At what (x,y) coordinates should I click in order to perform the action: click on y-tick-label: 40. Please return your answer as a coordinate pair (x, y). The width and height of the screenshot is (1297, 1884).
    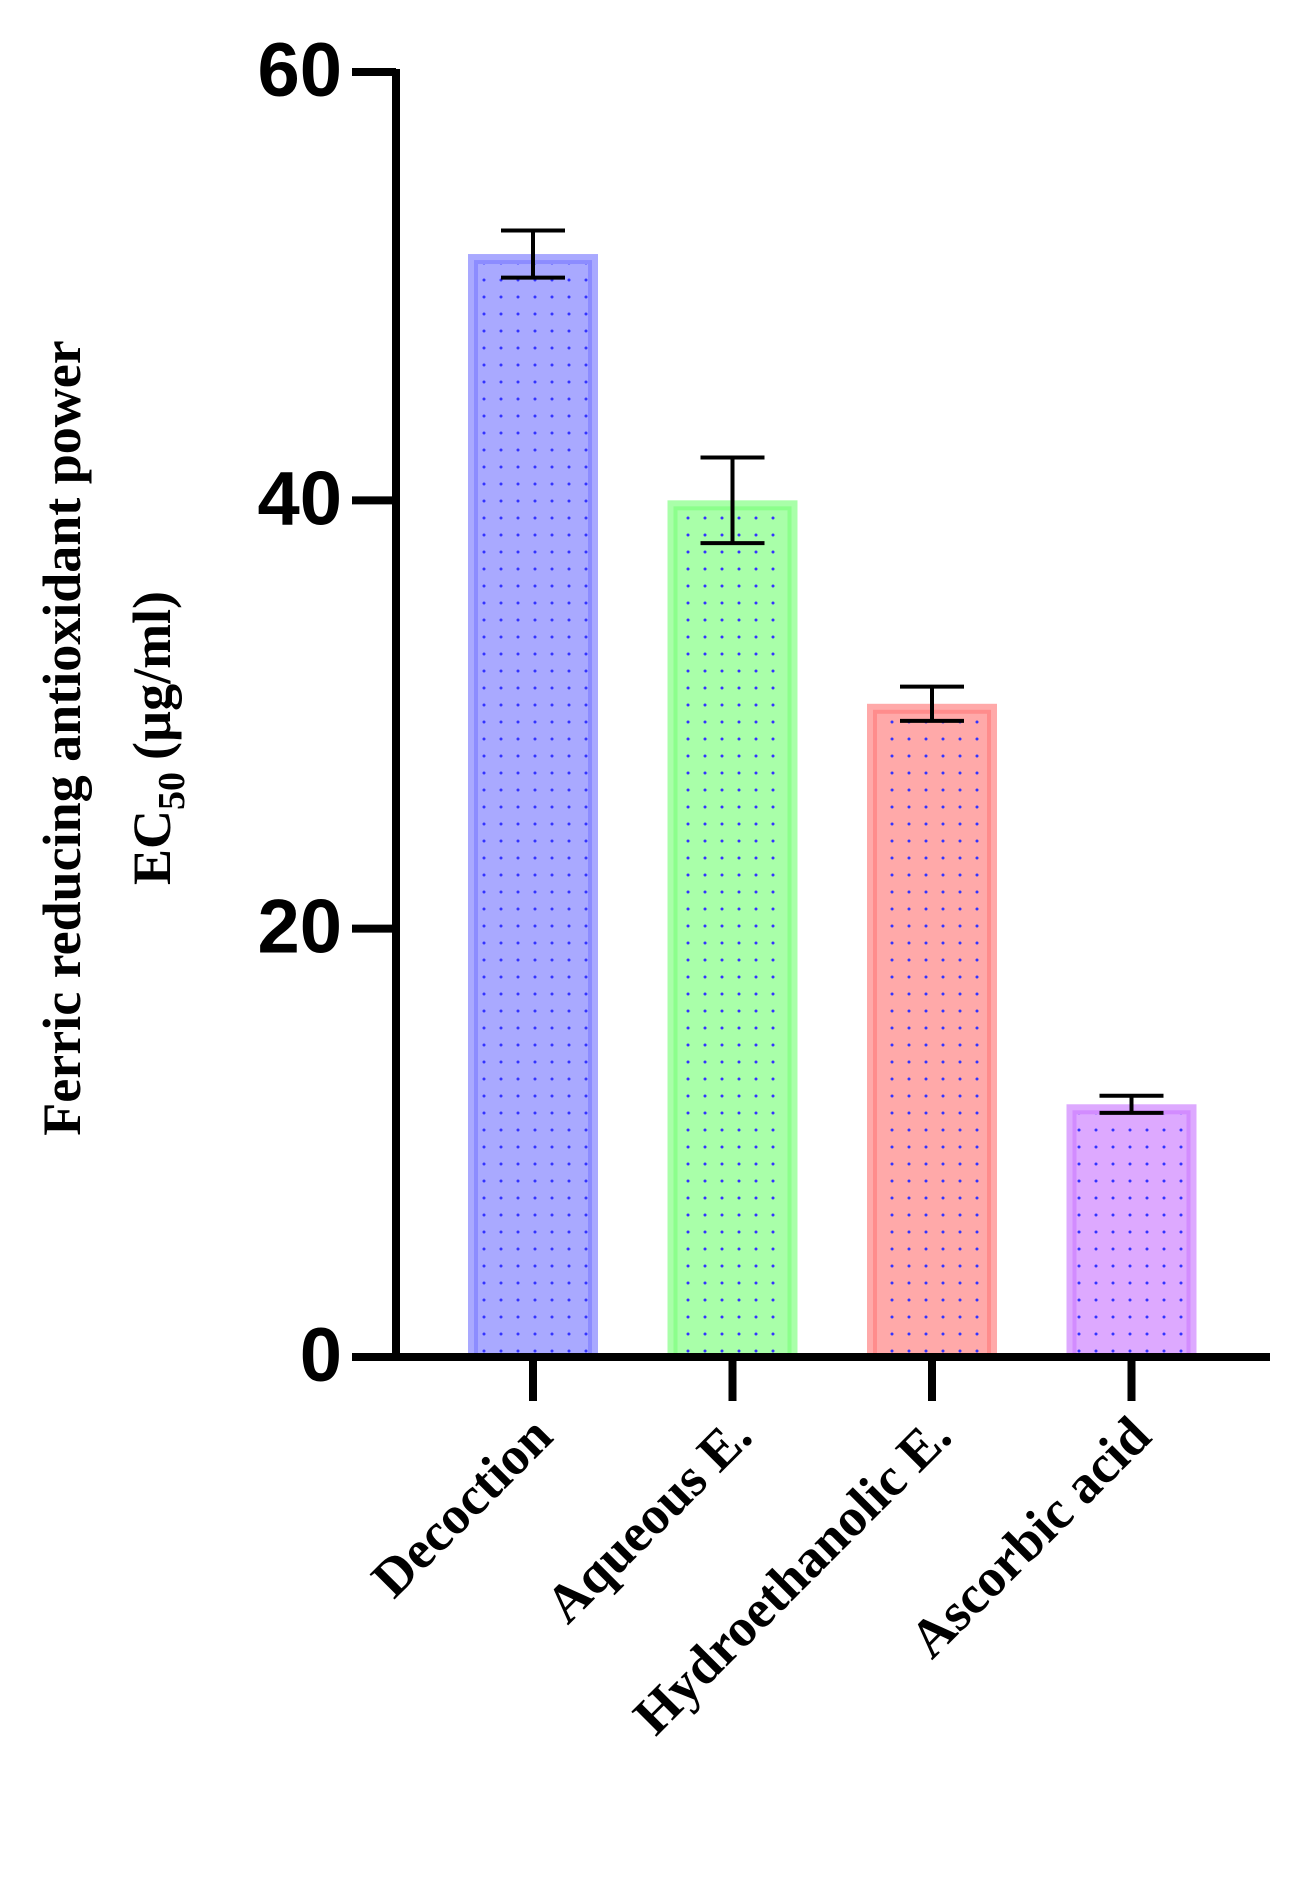
    Looking at the image, I should click on (299, 498).